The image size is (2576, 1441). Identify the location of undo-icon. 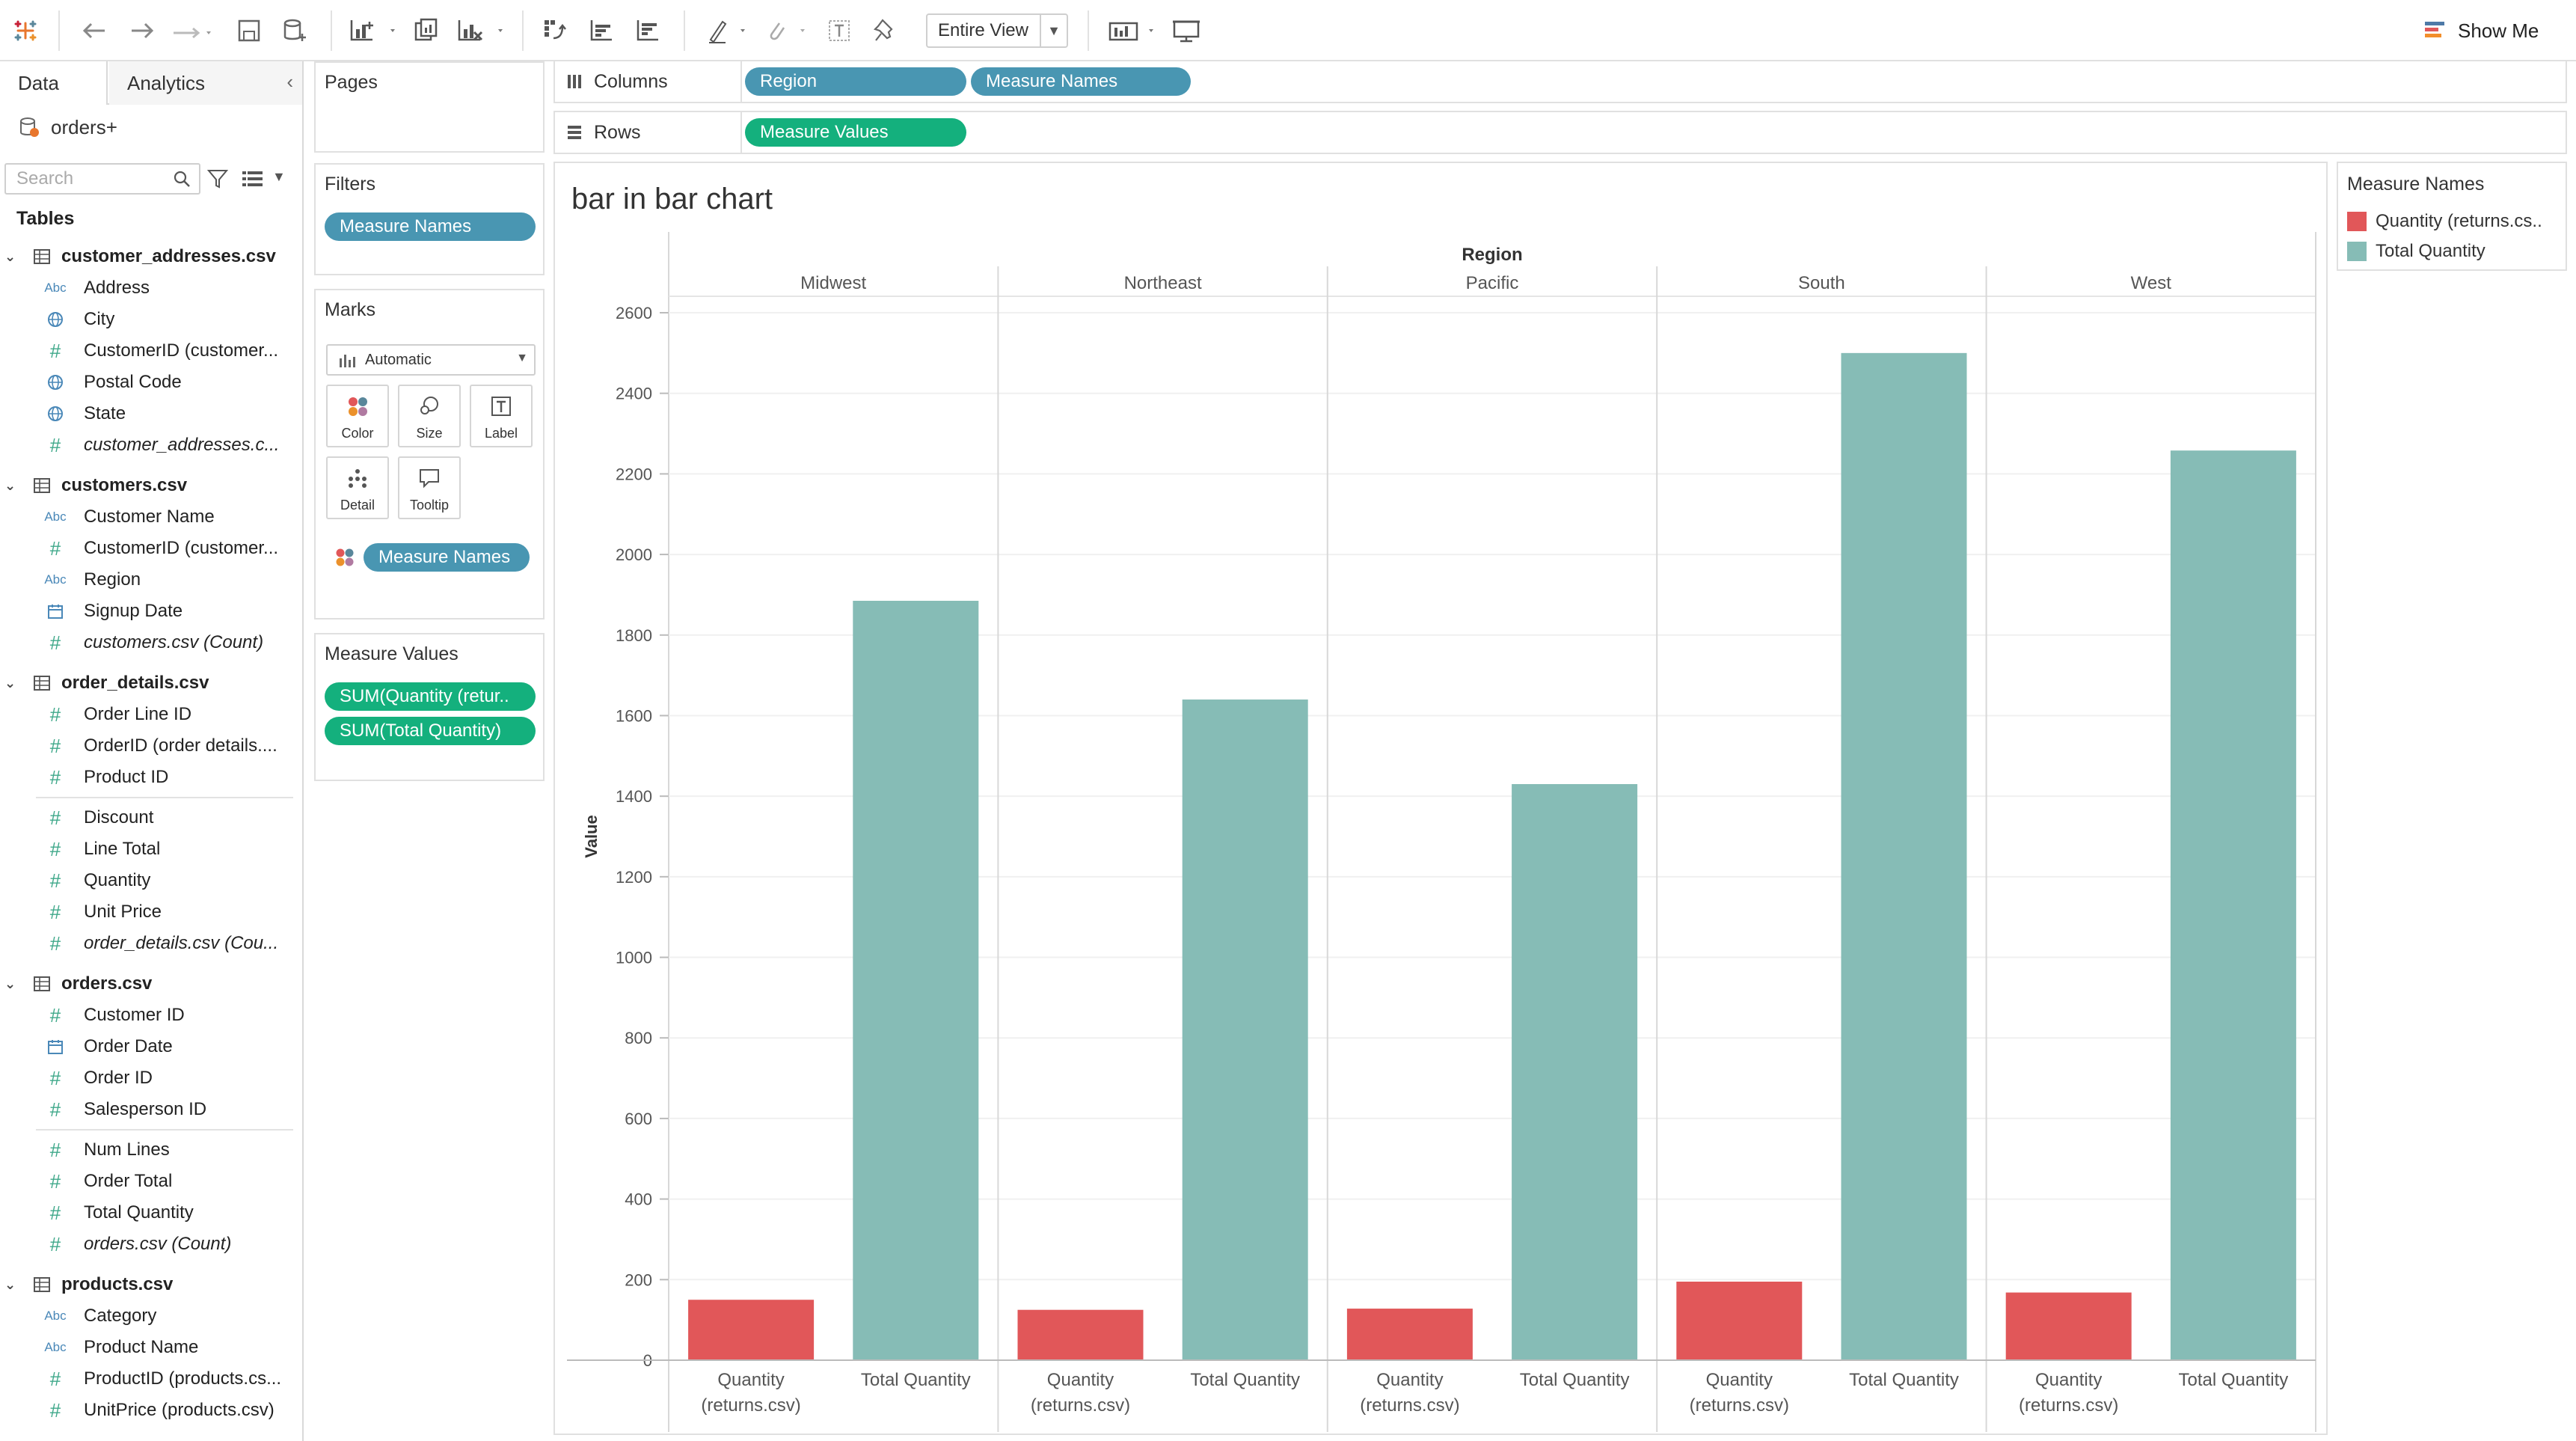
(94, 30).